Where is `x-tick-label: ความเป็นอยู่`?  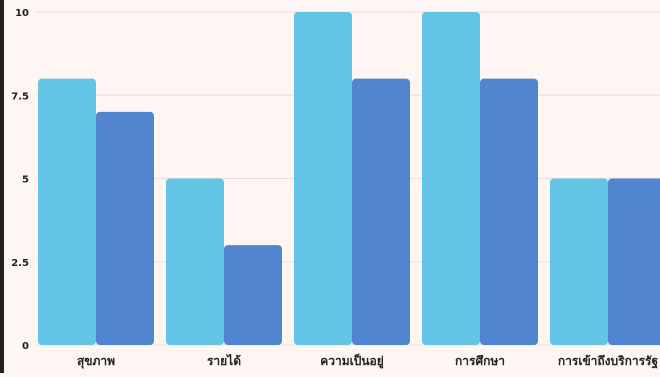
x-tick-label: ความเป็นอยู่ is located at coordinates (352, 361).